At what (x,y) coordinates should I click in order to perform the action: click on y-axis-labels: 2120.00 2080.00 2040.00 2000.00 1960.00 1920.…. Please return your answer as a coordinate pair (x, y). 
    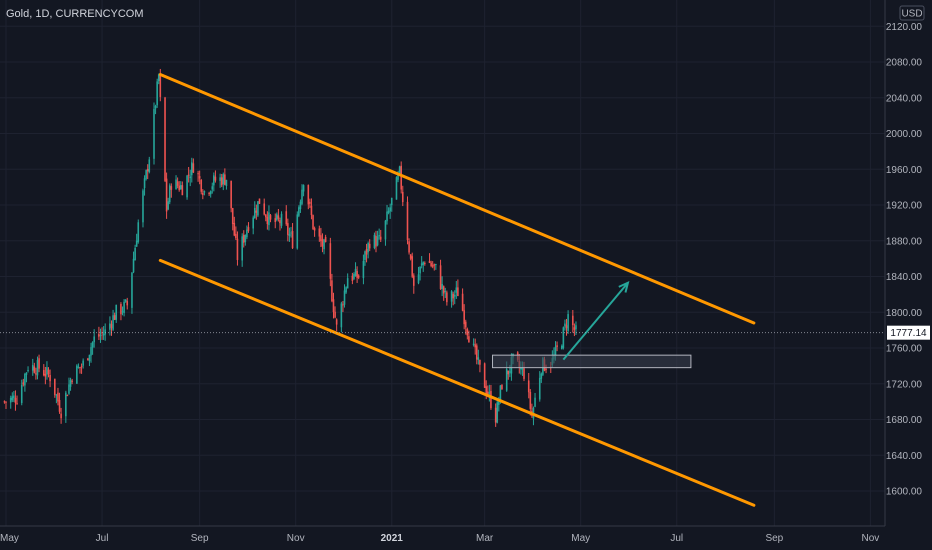
    Looking at the image, I should click on (904, 260).